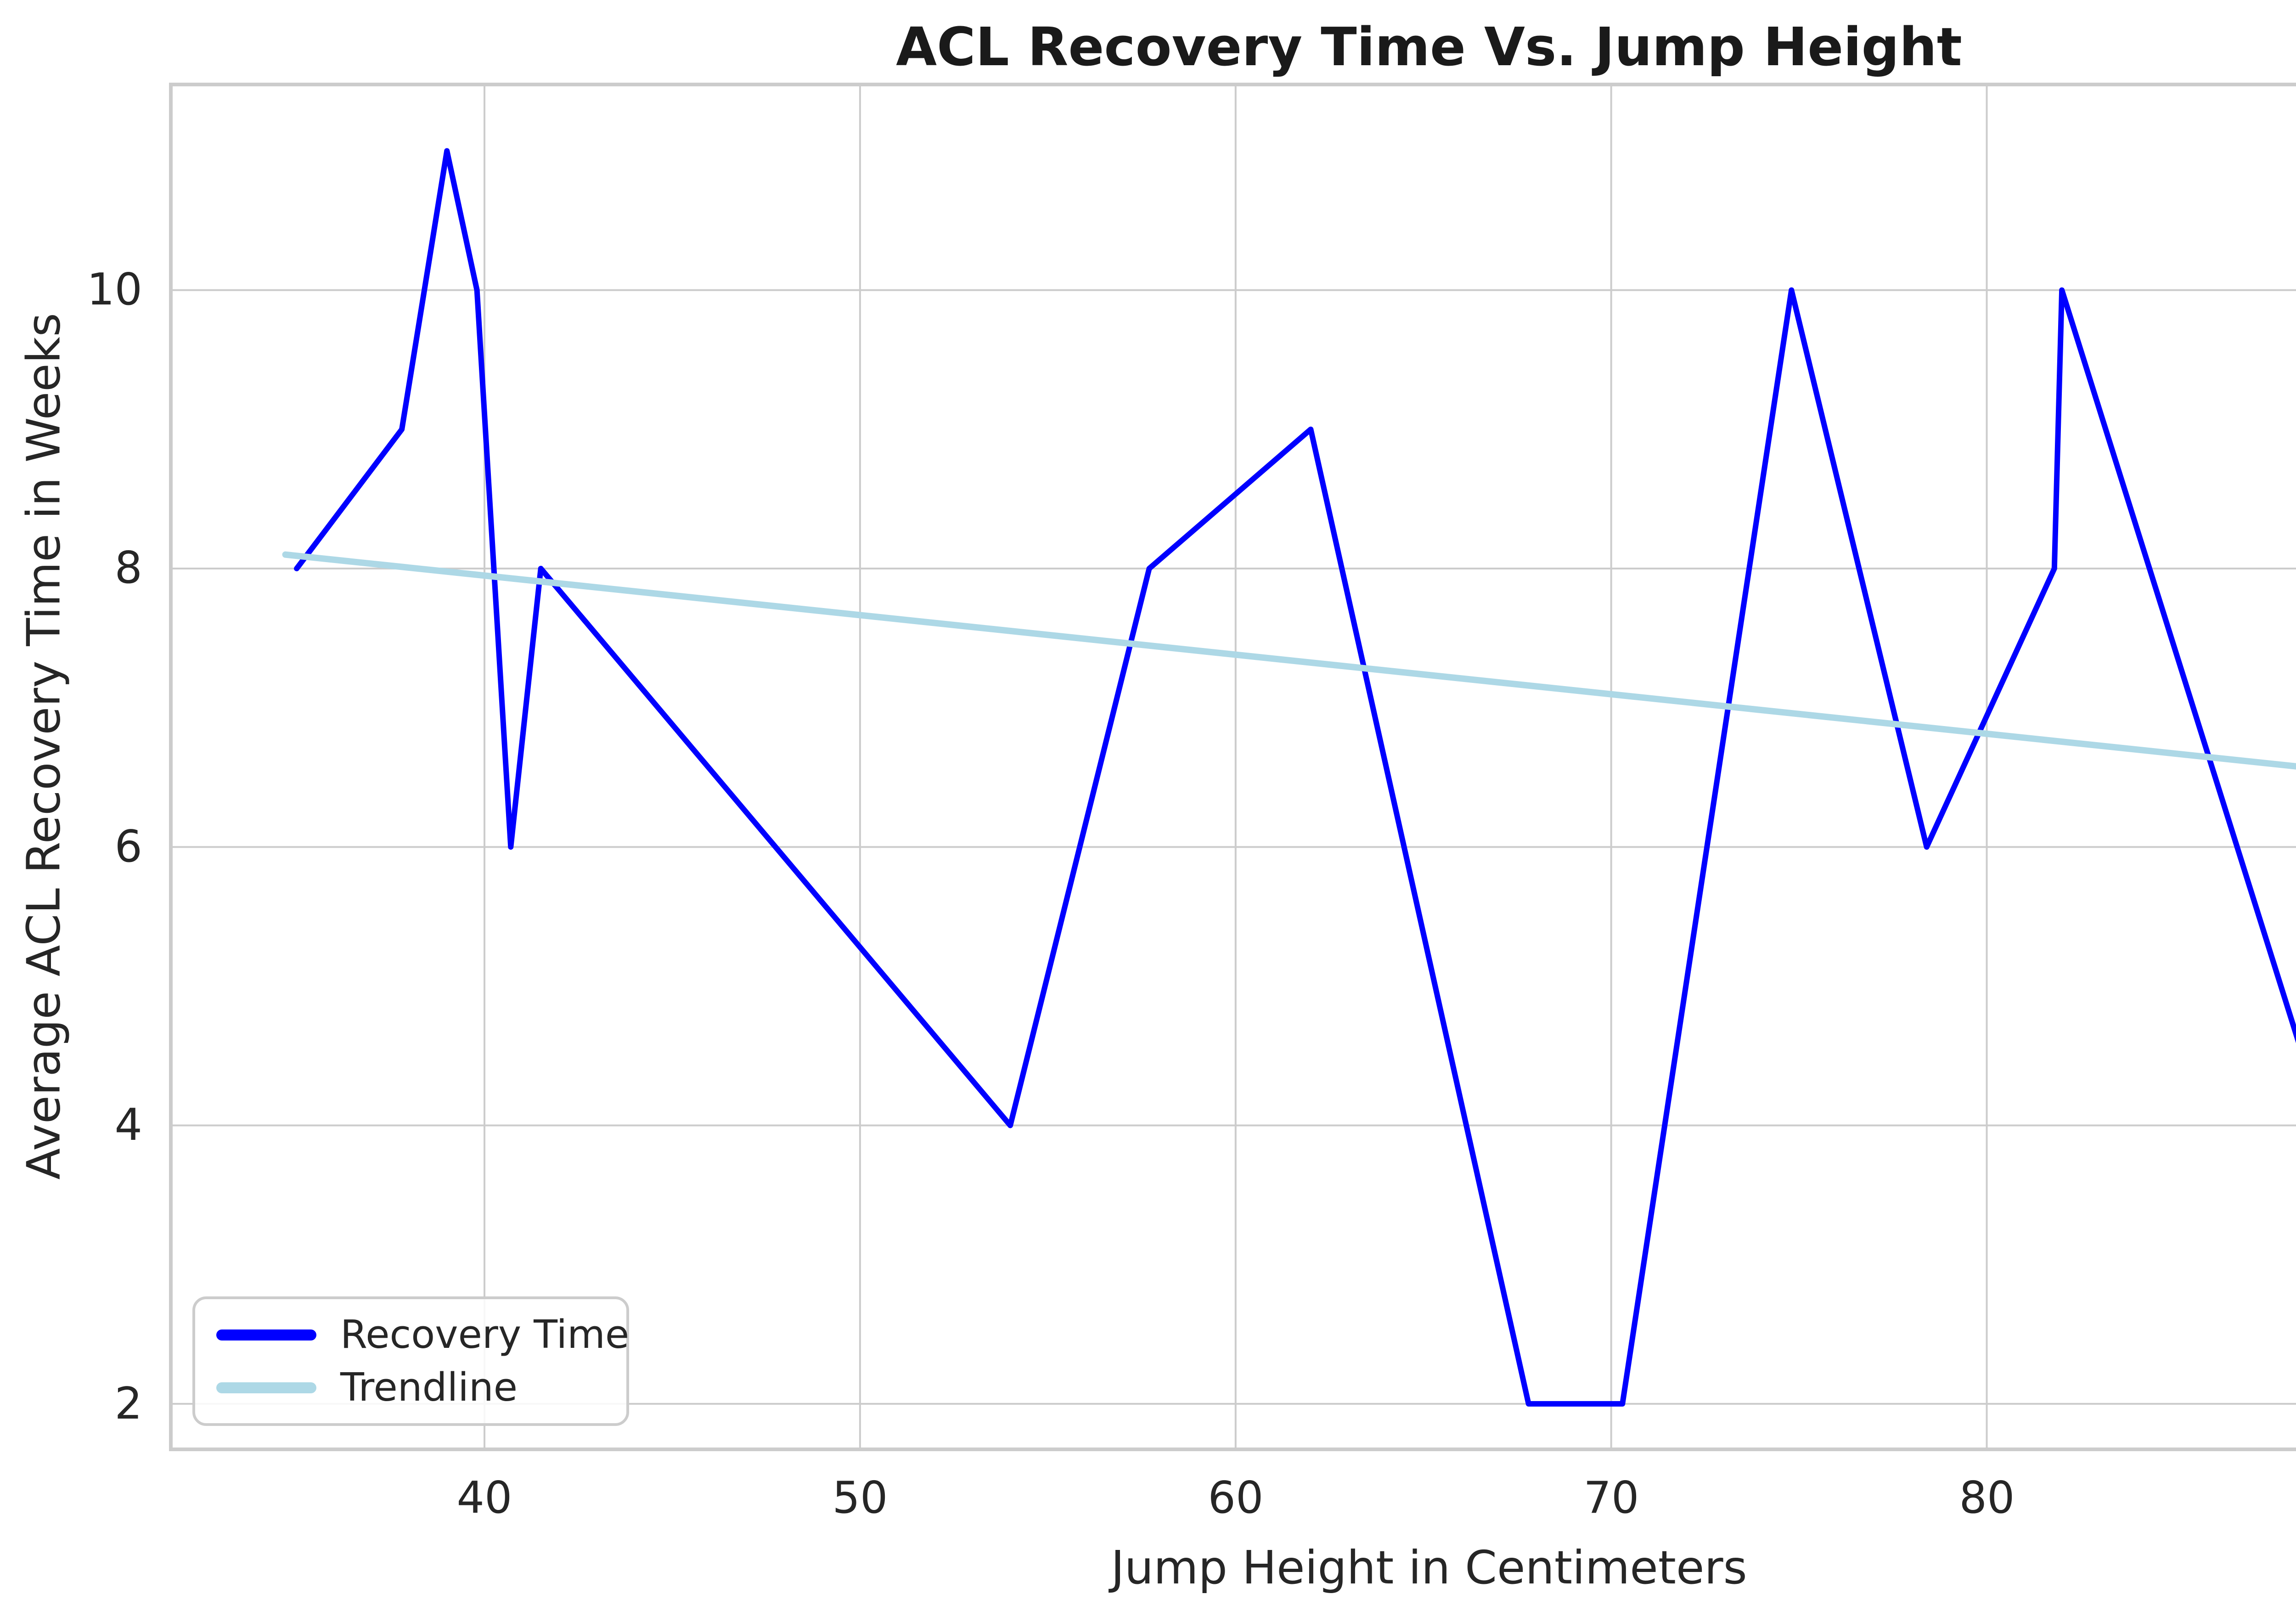  What do you see at coordinates (485, 1335) in the screenshot?
I see `legend-label: Recovery Time` at bounding box center [485, 1335].